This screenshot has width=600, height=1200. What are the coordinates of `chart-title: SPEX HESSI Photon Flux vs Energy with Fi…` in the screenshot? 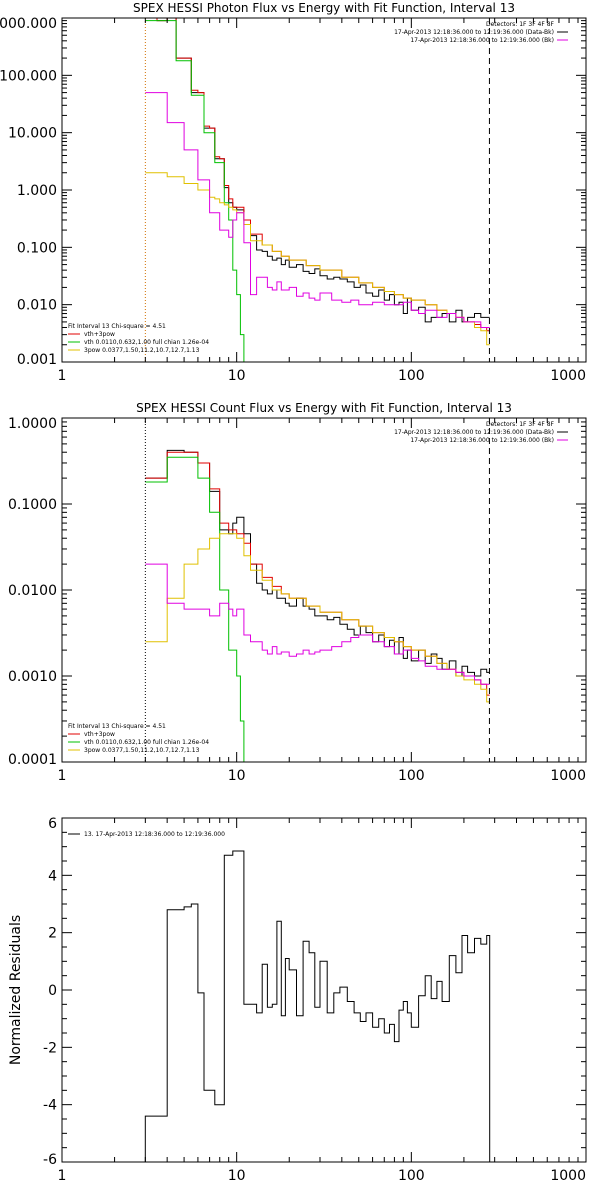 It's located at (324, 8).